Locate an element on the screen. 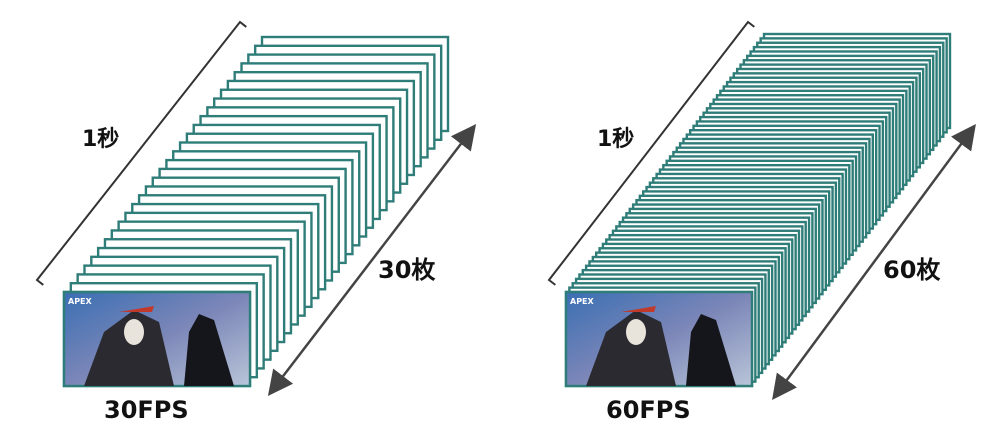 Image resolution: width=1003 pixels, height=426 pixels. count-label-30fps: 30枚 is located at coordinates (406, 270).